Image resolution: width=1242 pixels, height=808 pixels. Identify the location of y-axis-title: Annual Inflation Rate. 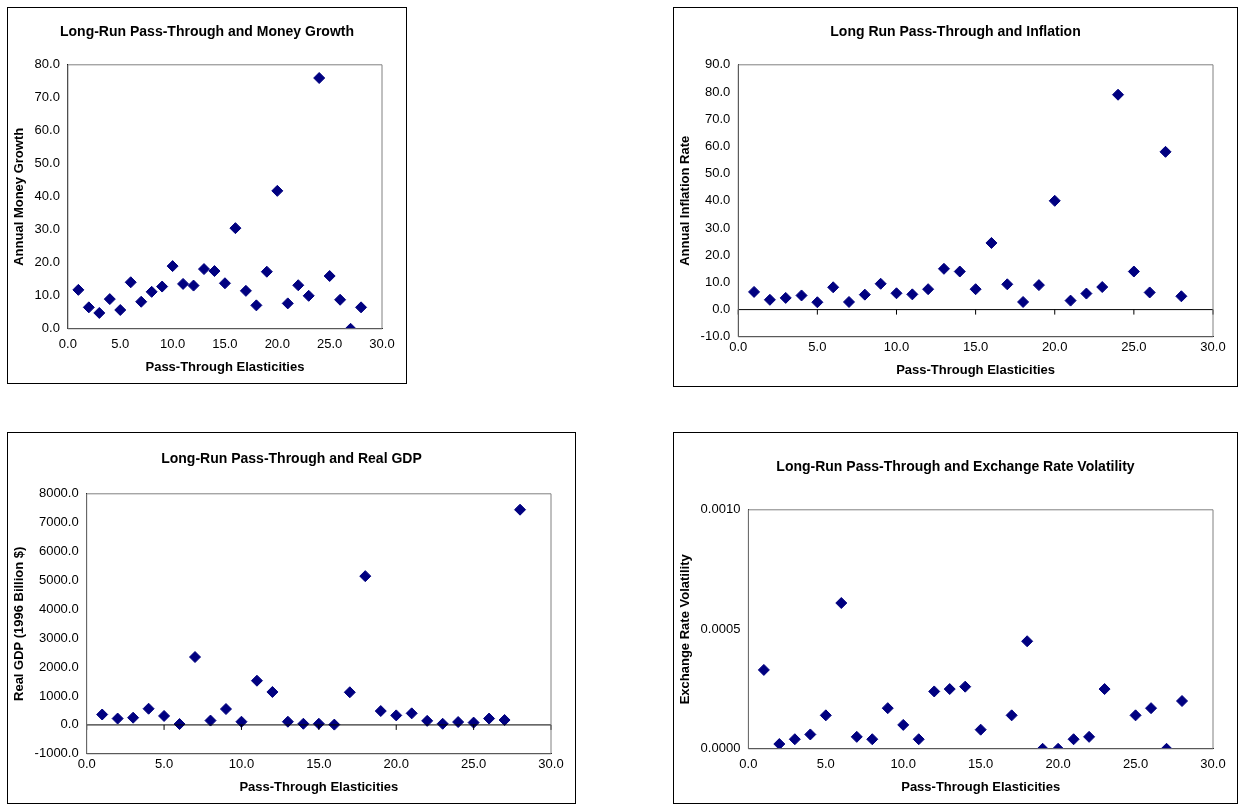
(685, 200).